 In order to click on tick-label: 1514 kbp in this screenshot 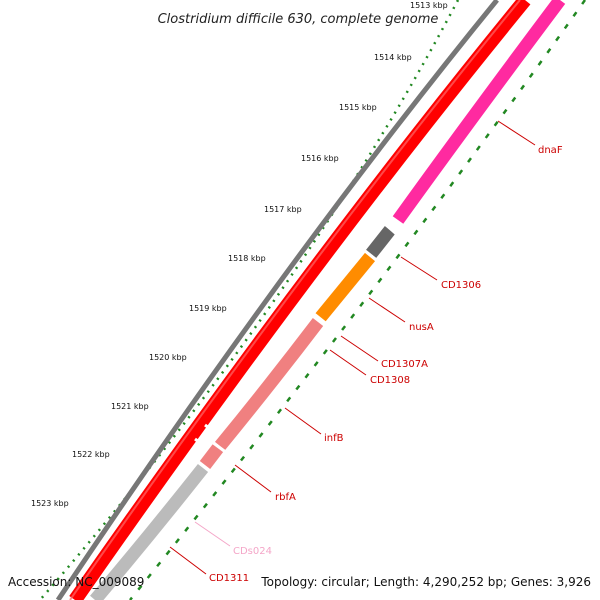, I will do `click(393, 57)`.